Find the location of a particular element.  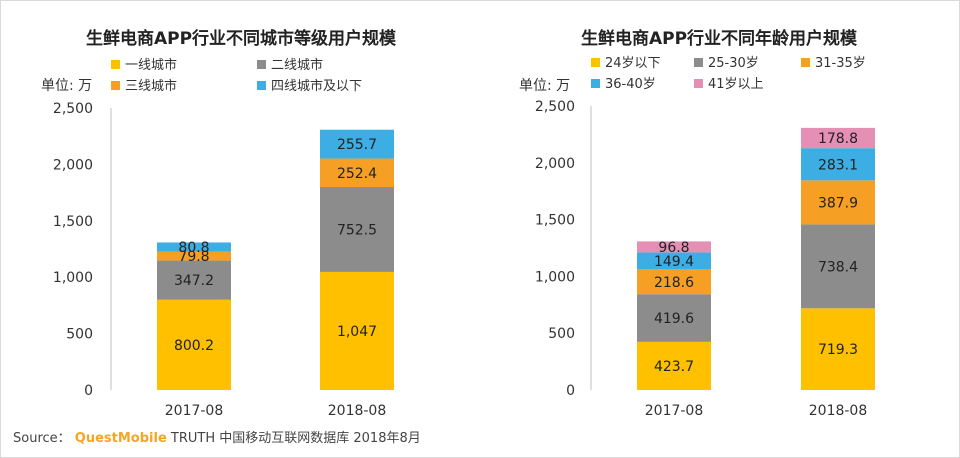

data-label: 419.6 is located at coordinates (674, 319).